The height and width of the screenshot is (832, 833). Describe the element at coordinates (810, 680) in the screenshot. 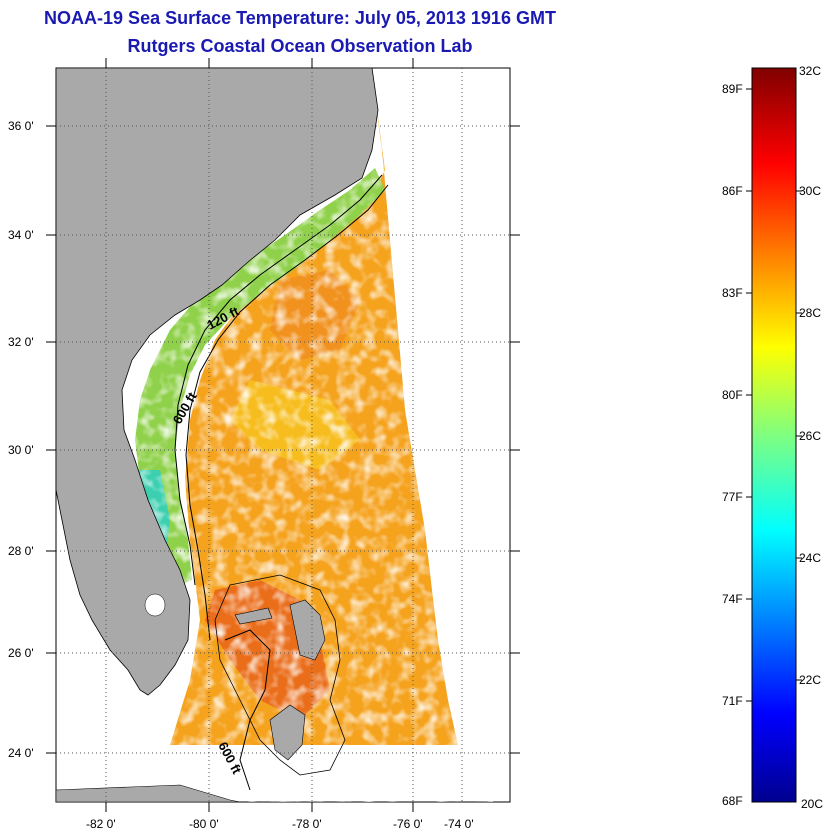

I see `colorbar-c-label: 22C` at that location.